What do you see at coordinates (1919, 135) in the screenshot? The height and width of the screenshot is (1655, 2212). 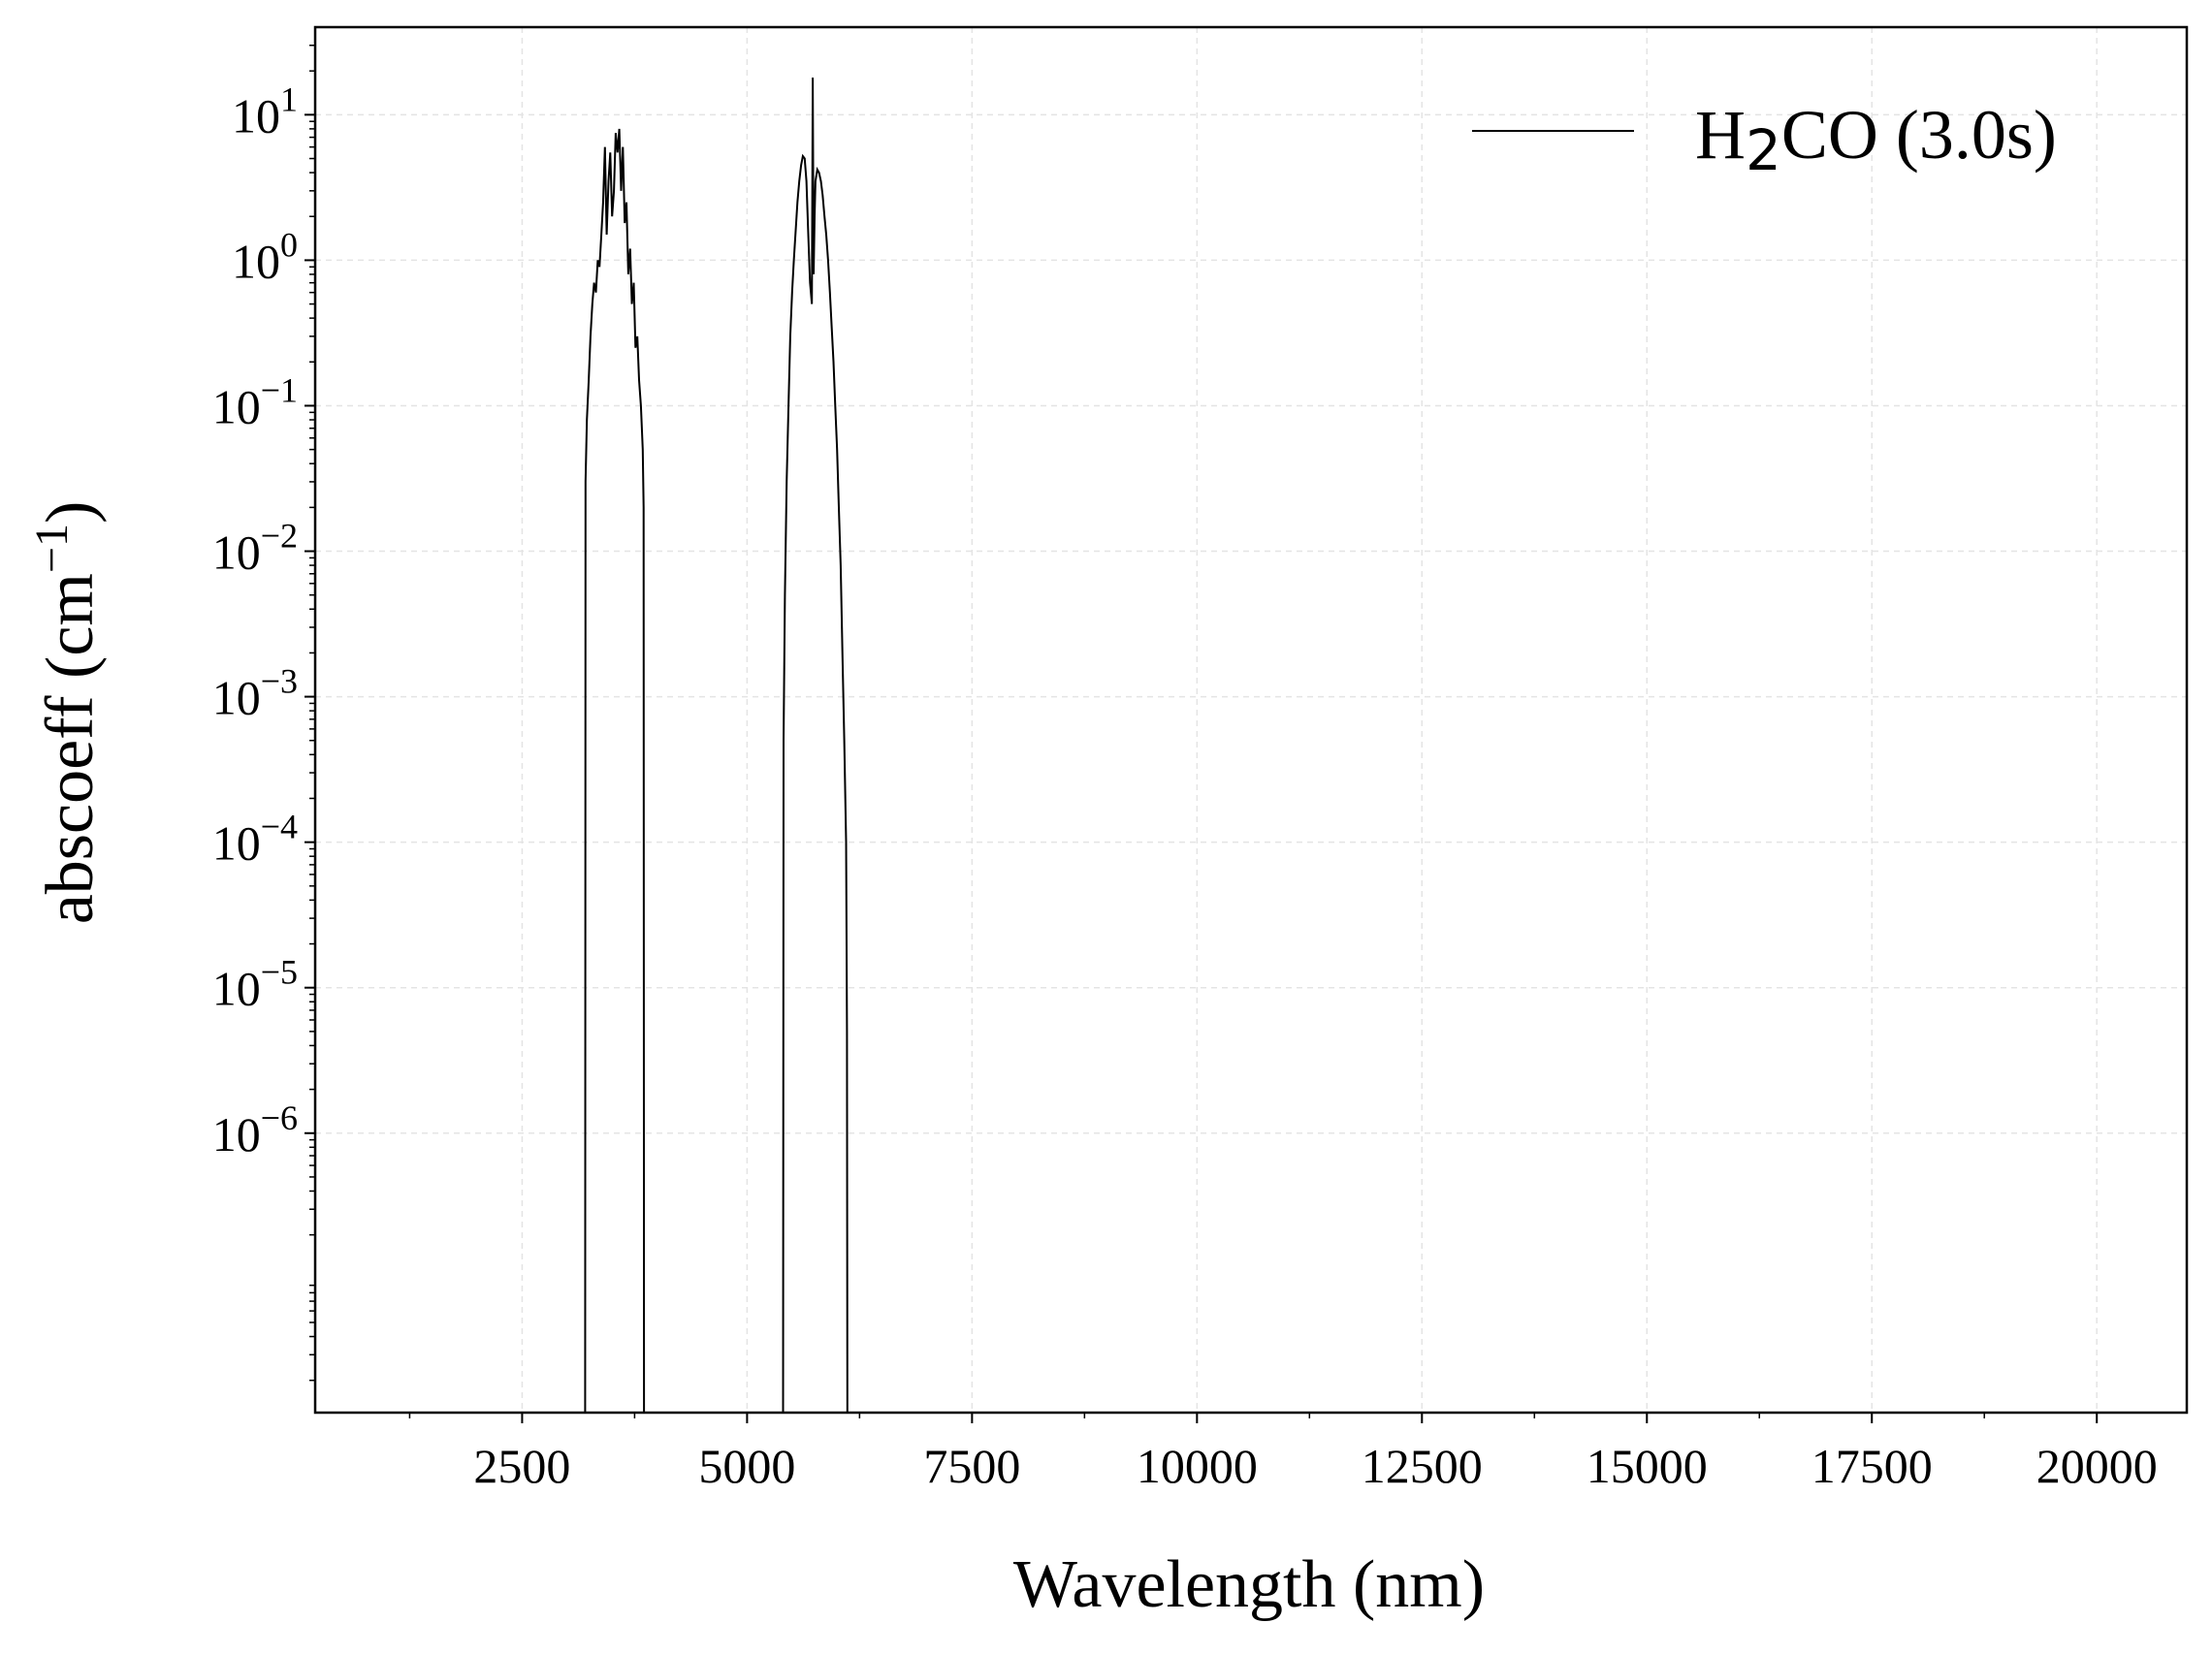 I see `legend-label-post: CO (3.0s)` at bounding box center [1919, 135].